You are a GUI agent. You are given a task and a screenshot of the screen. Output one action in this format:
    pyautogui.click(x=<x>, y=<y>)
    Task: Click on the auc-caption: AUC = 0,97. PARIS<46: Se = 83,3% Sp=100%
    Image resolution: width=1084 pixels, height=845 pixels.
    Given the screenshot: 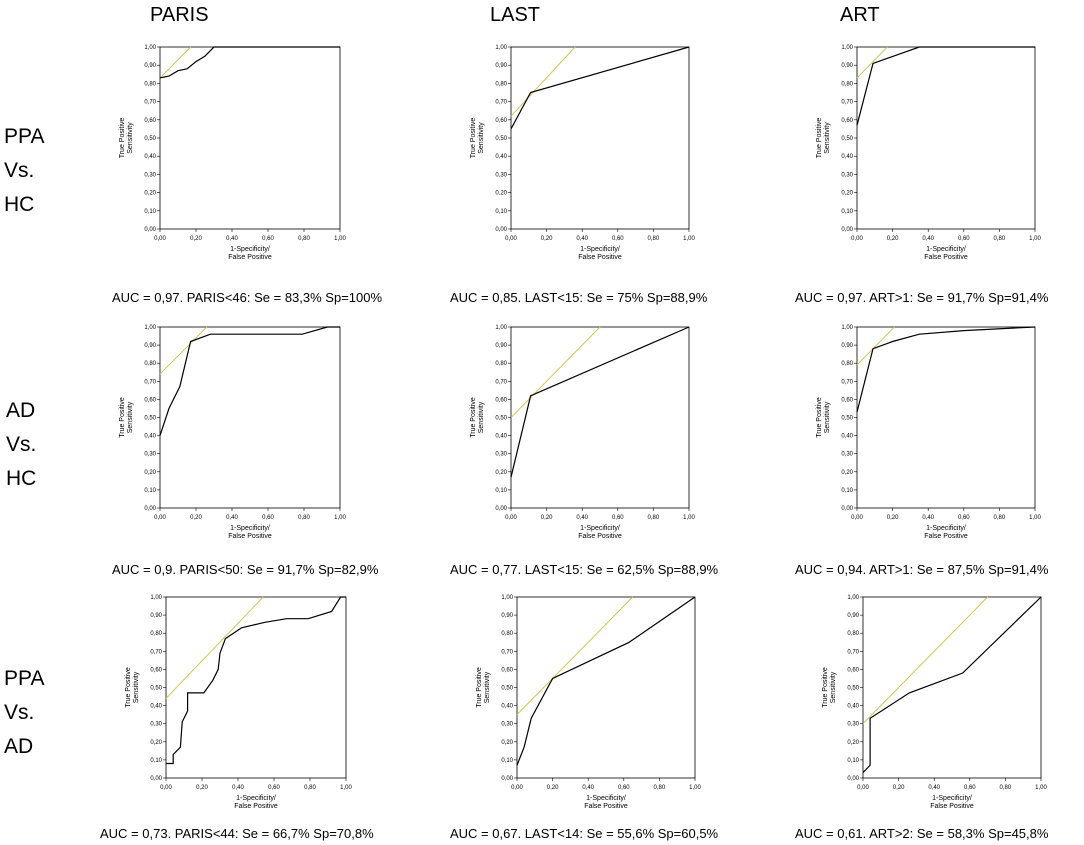 What is the action you would take?
    pyautogui.click(x=247, y=297)
    